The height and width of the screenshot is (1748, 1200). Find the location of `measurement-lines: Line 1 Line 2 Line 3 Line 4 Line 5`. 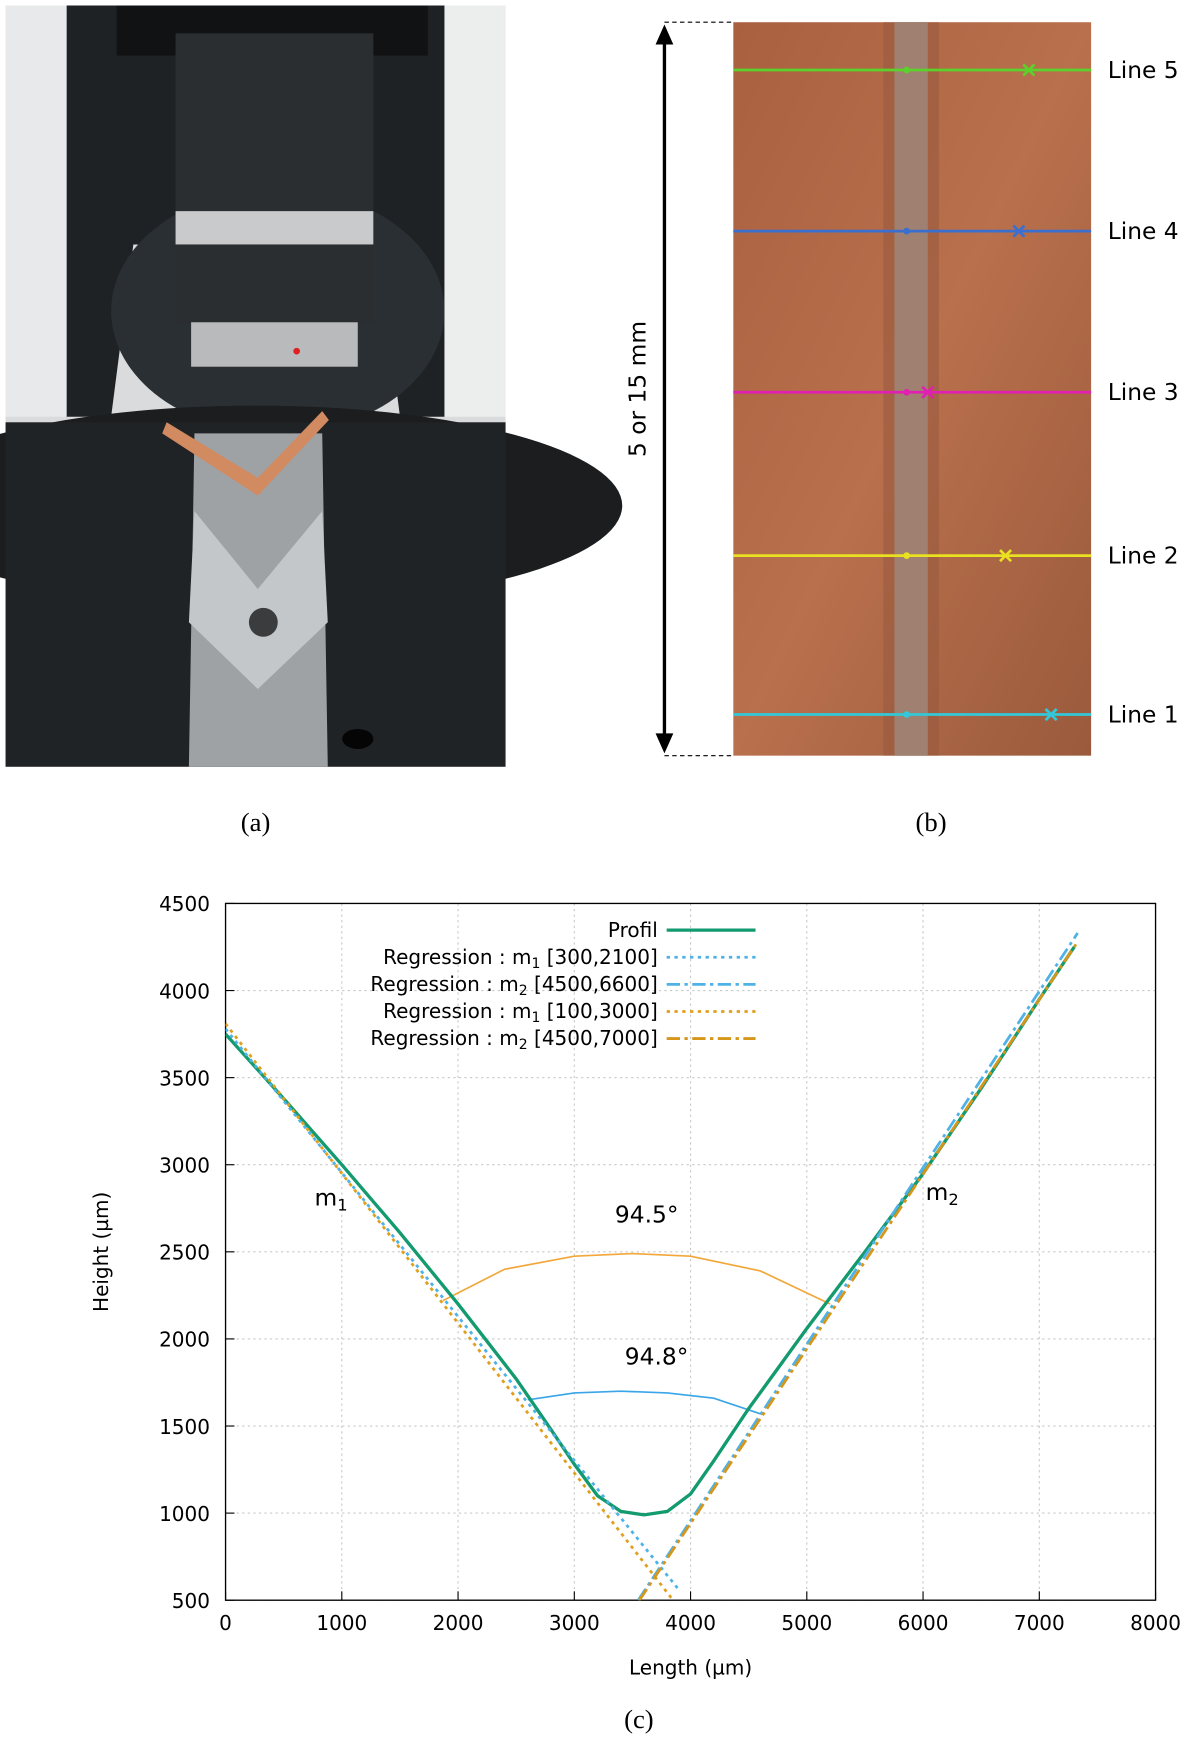

measurement-lines: Line 1 Line 2 Line 3 Line 4 Line 5 is located at coordinates (956, 392).